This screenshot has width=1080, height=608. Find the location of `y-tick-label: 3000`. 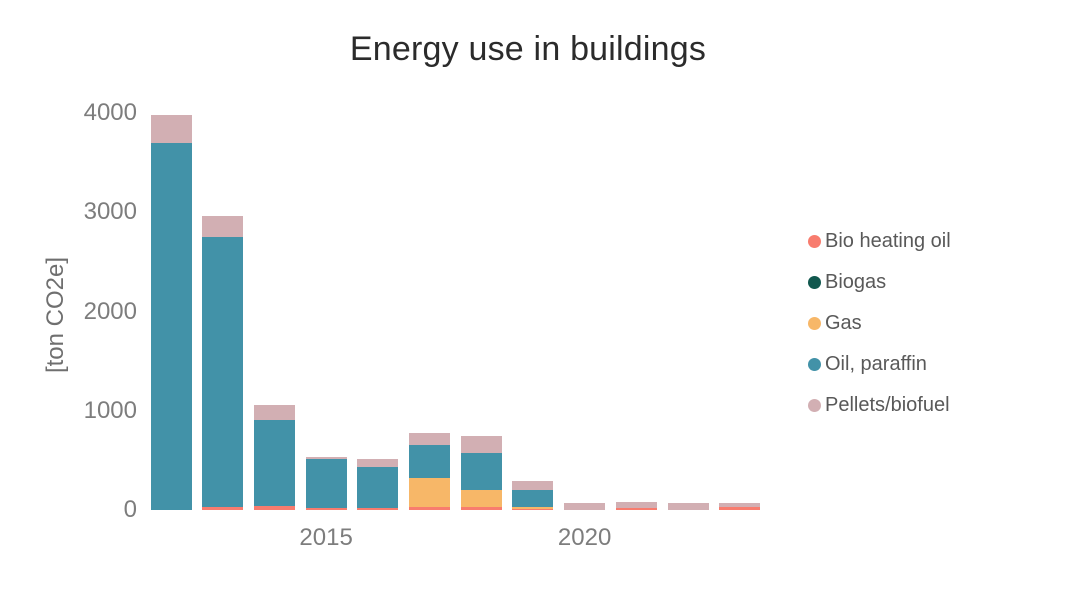

y-tick-label: 3000 is located at coordinates (110, 212).